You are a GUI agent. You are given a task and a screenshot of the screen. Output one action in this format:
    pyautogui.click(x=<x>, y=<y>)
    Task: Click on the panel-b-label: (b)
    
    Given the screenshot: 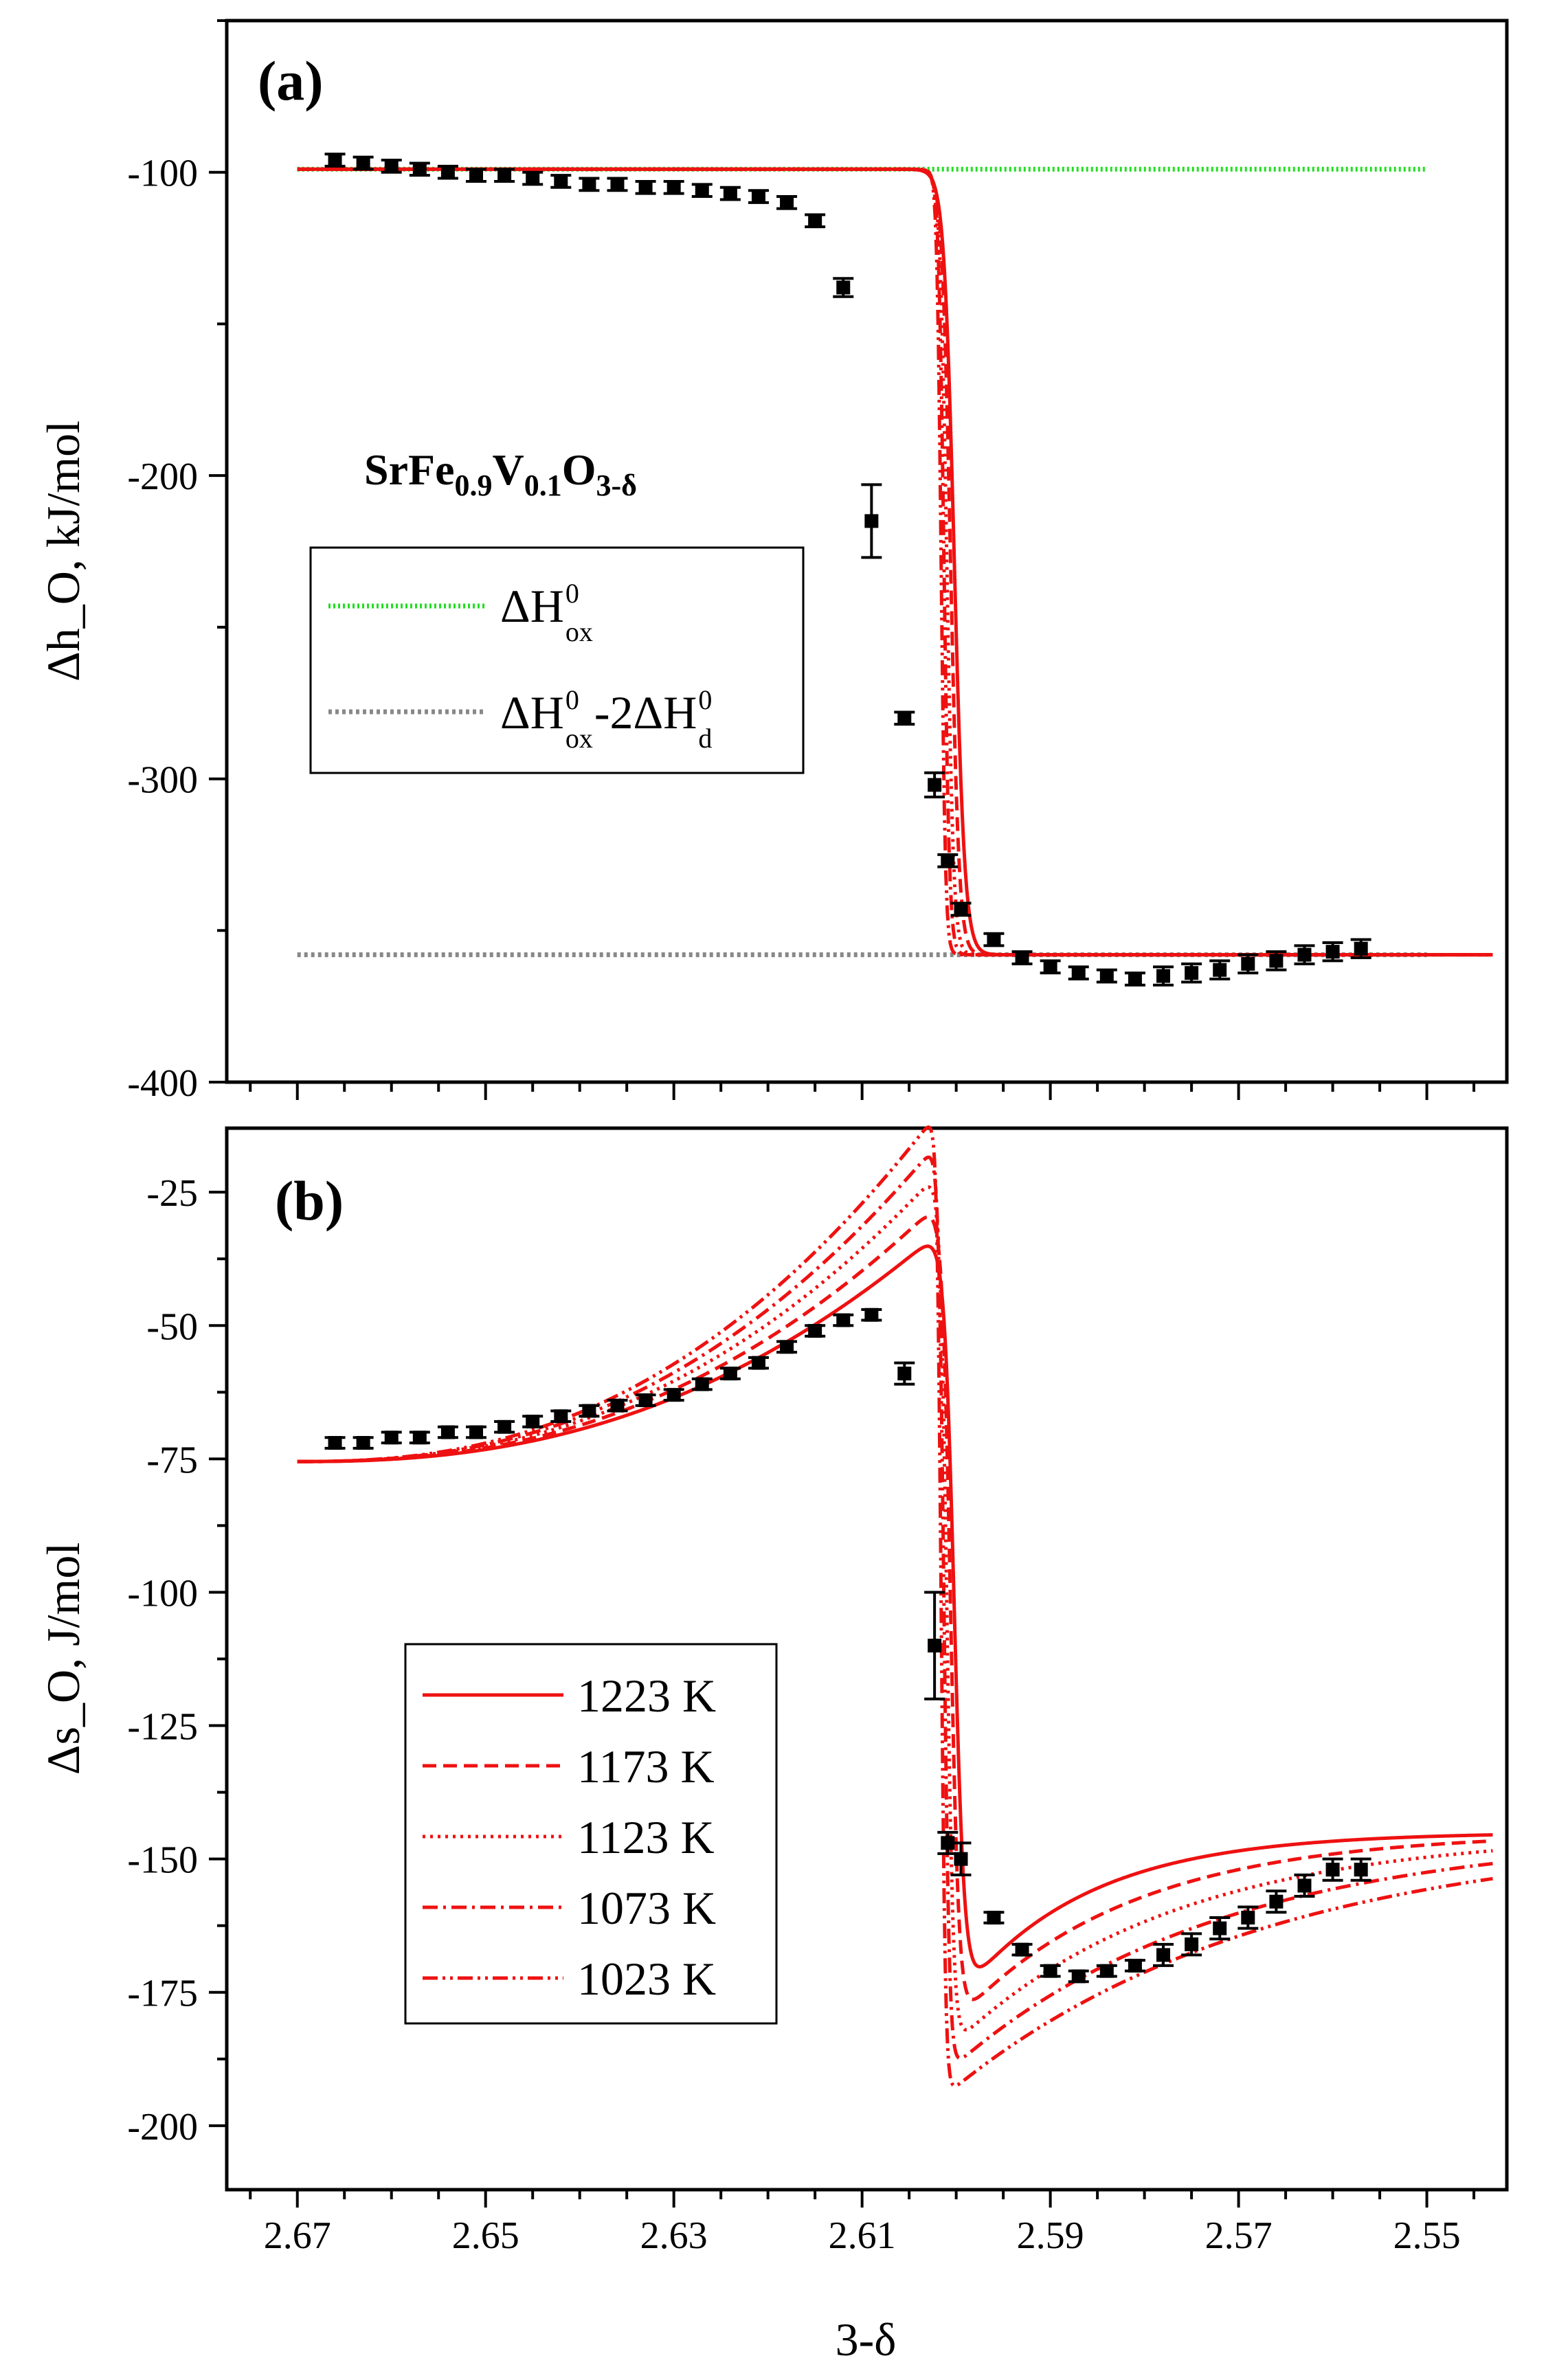 What is the action you would take?
    pyautogui.click(x=309, y=1200)
    